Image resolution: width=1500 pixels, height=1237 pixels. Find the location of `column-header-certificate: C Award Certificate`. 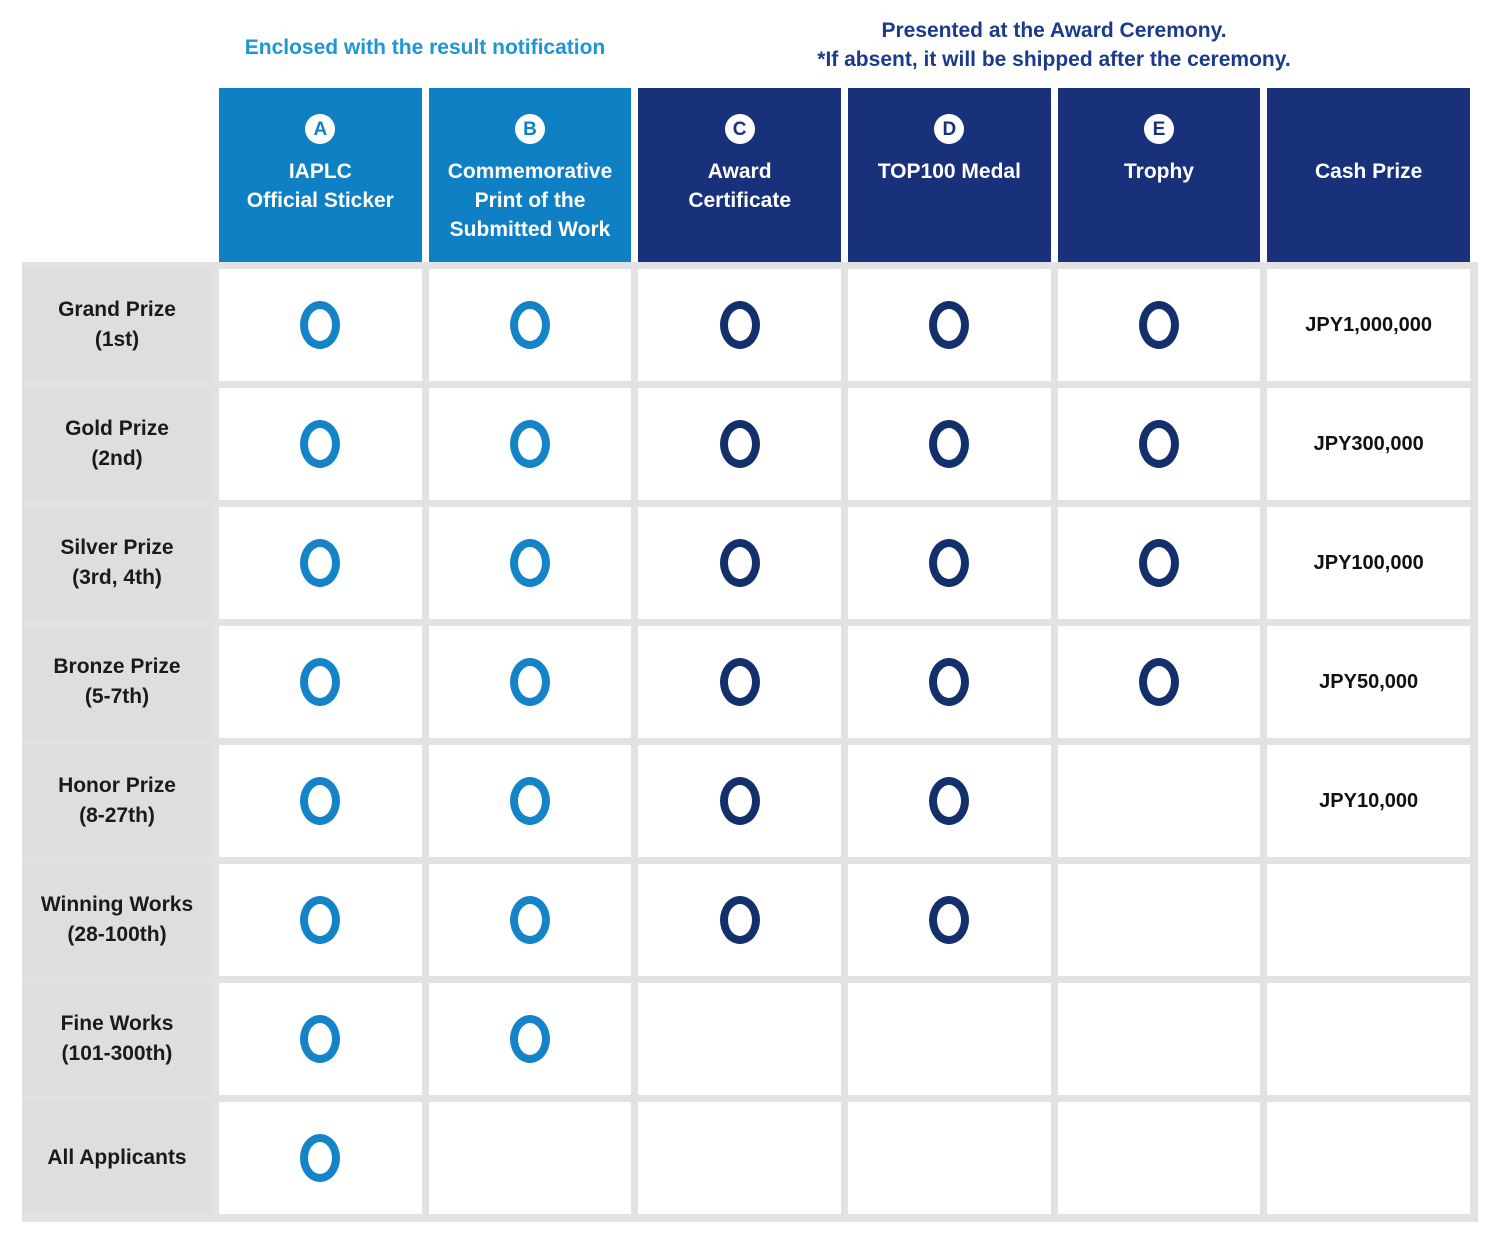

column-header-certificate: C Award Certificate is located at coordinates (739, 175).